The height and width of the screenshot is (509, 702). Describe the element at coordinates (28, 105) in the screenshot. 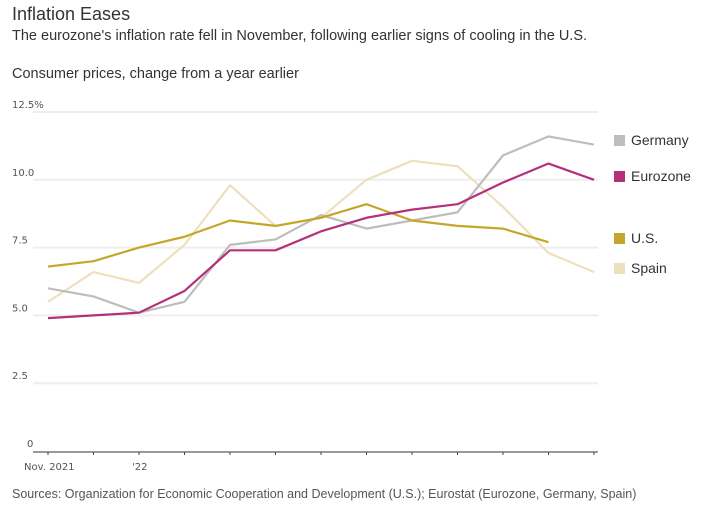

I see `y-tick-label: 12.5%` at that location.